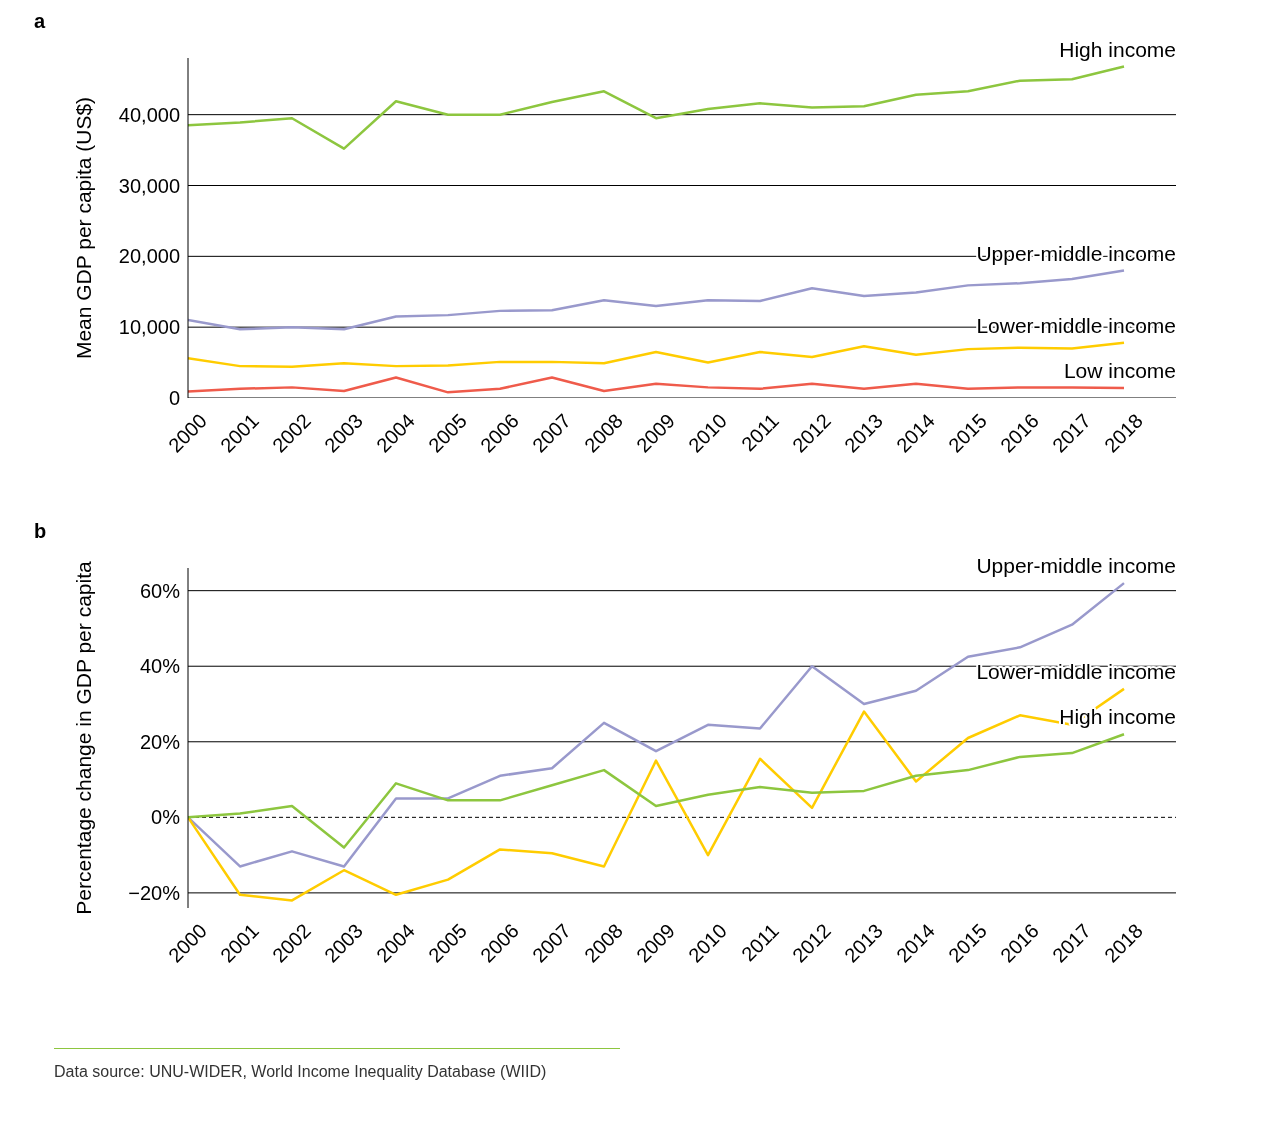  I want to click on y-tick-label: 40%, so click(160, 666).